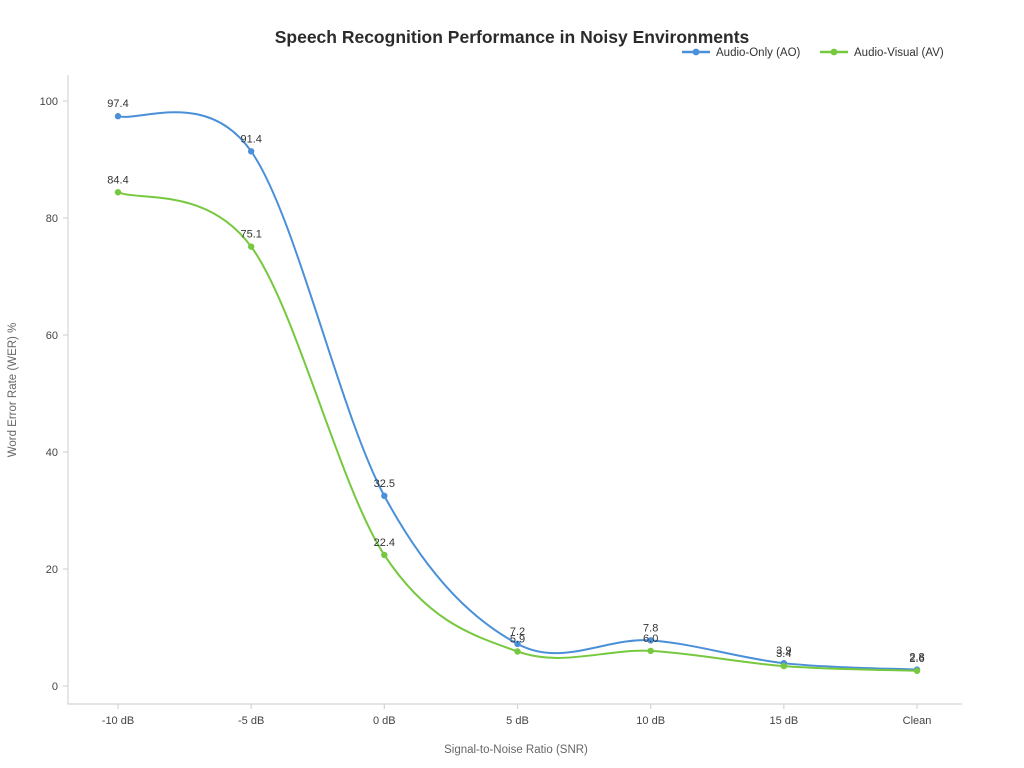  What do you see at coordinates (117, 104) in the screenshot?
I see `data-point-label: 97.4` at bounding box center [117, 104].